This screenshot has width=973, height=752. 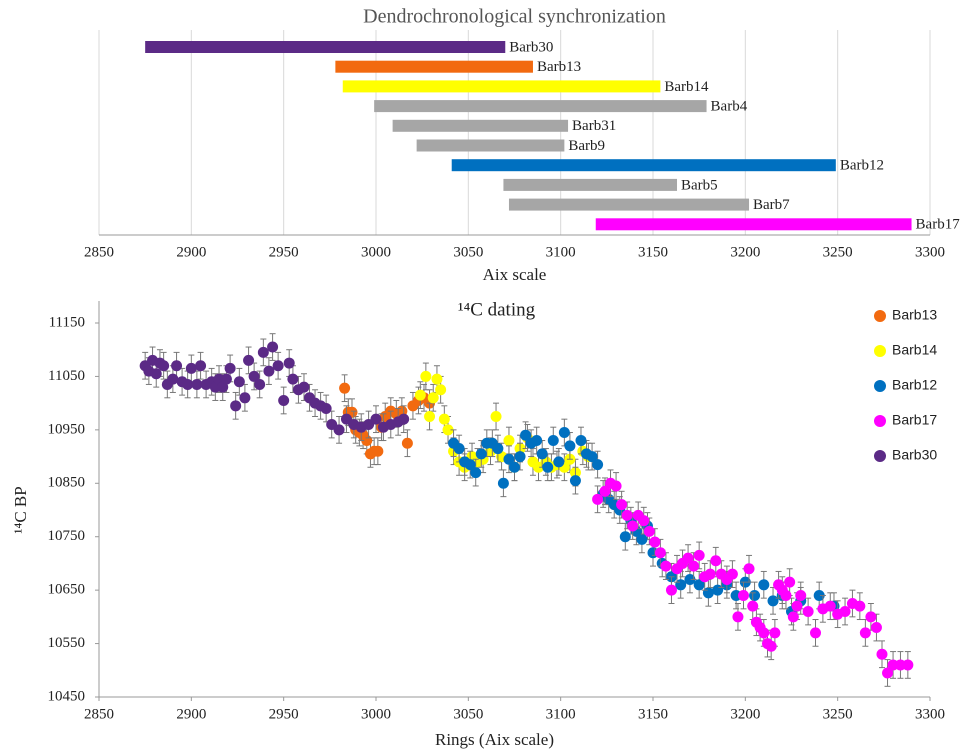 What do you see at coordinates (284, 714) in the screenshot?
I see `x-tick-label: 2950` at bounding box center [284, 714].